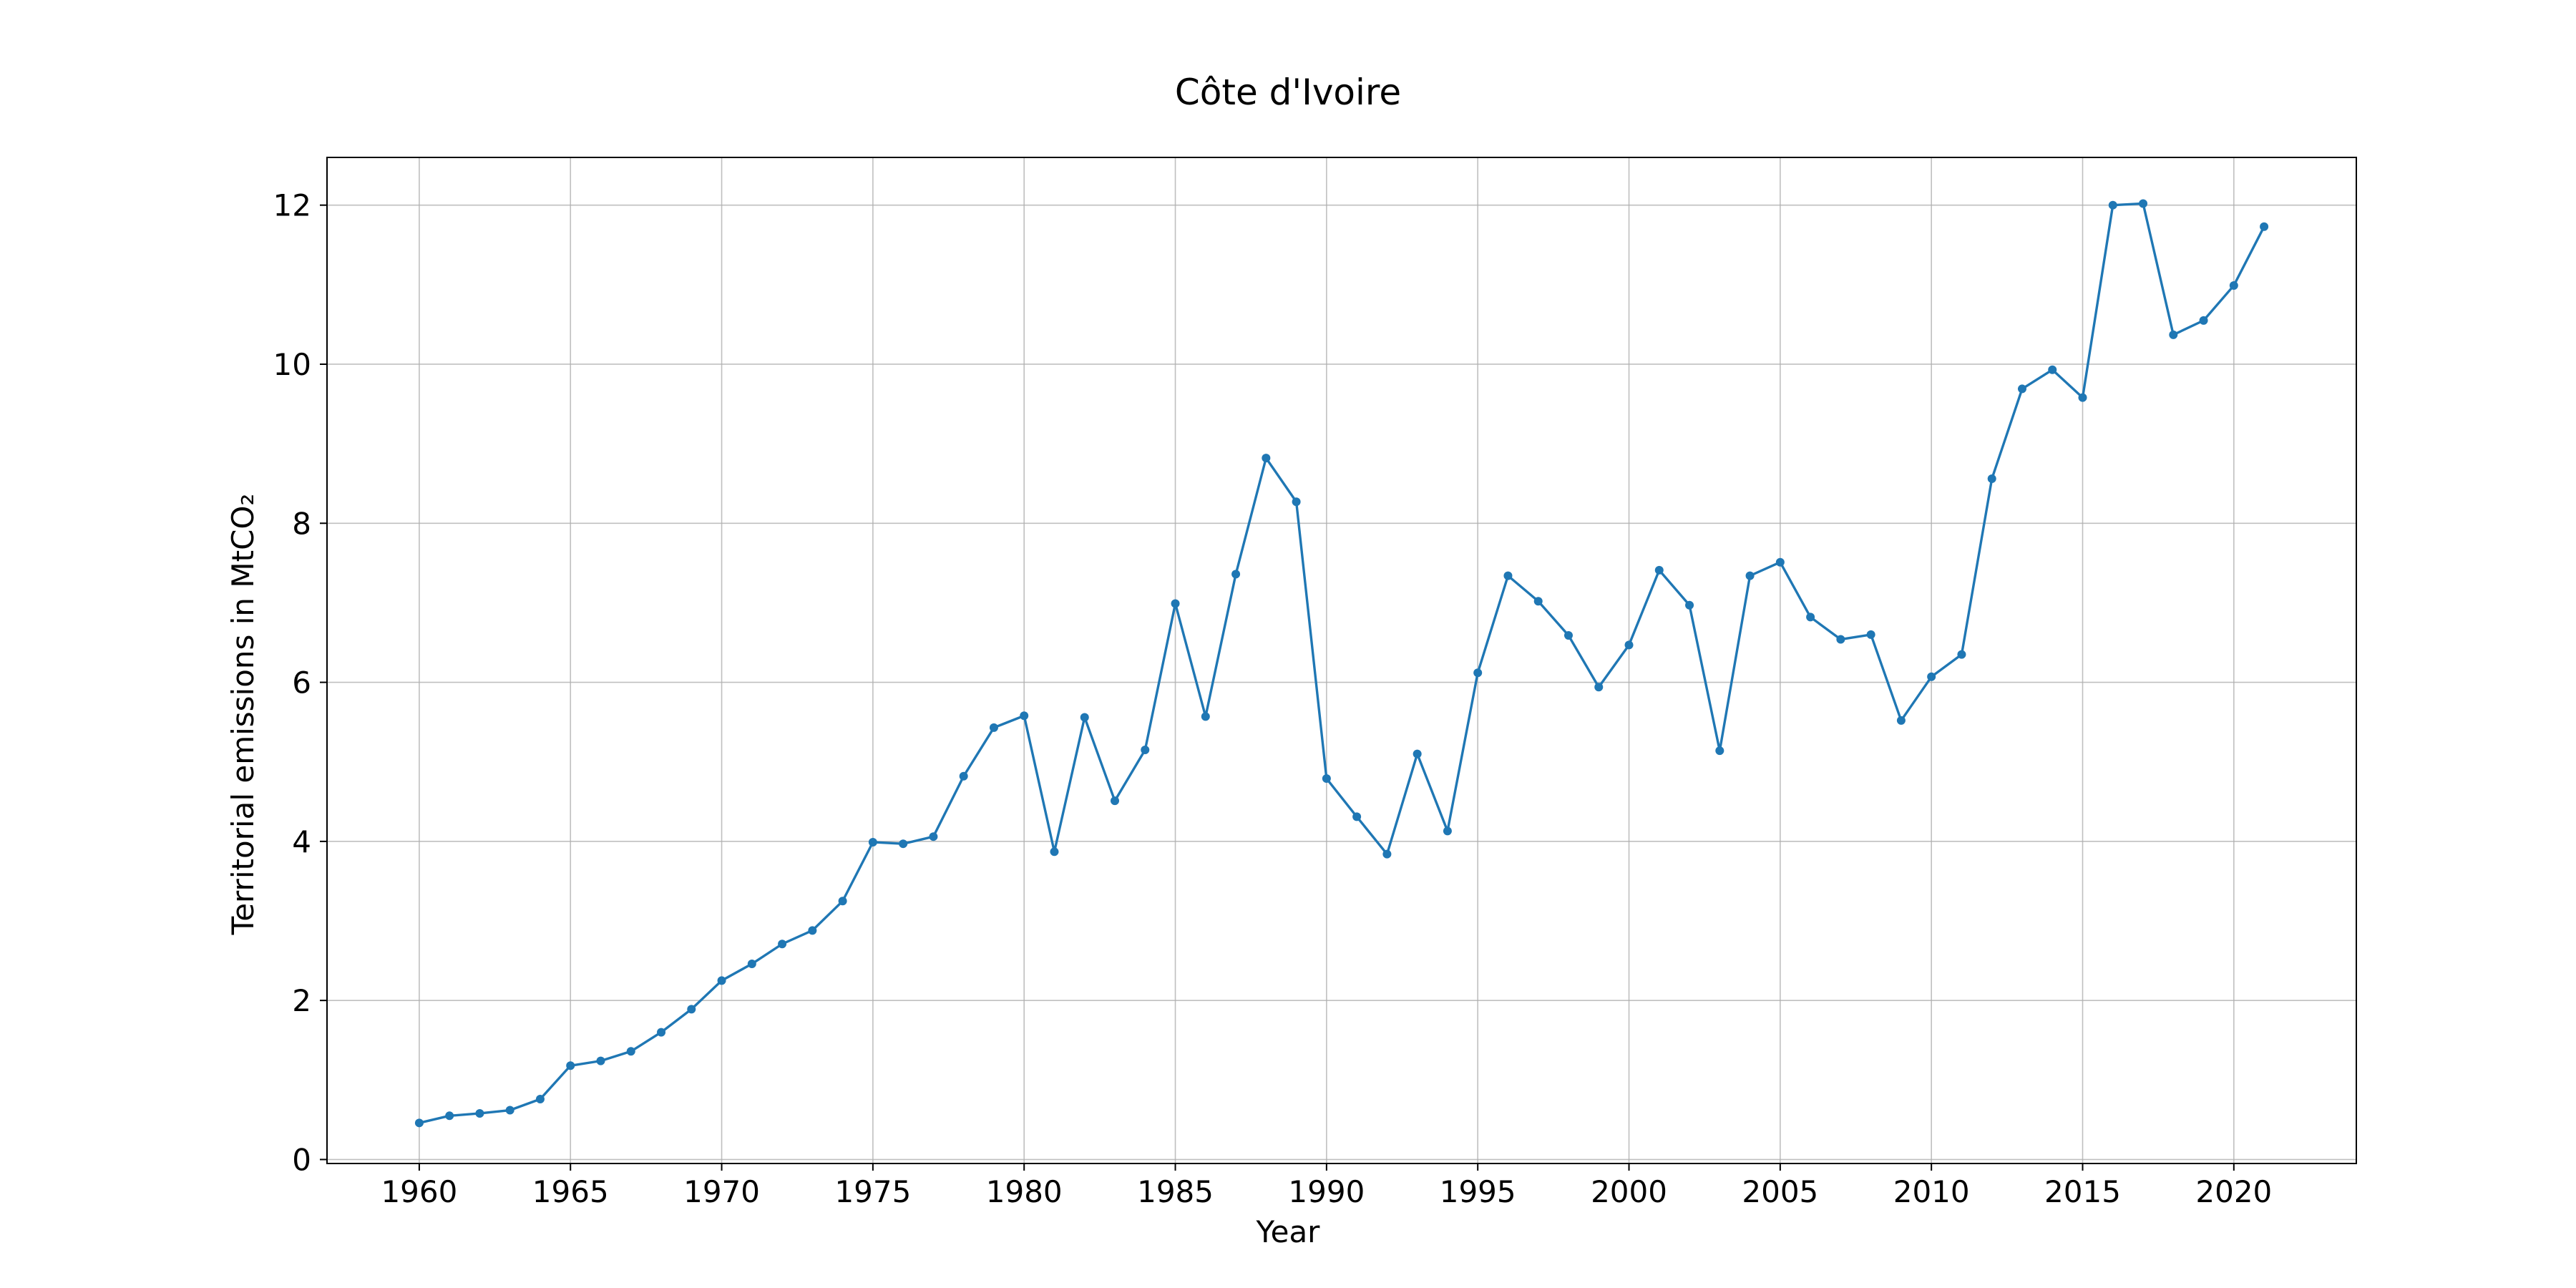 The image size is (2576, 1288). Describe the element at coordinates (1024, 1191) in the screenshot. I see `x-tick-label: 1980` at that location.